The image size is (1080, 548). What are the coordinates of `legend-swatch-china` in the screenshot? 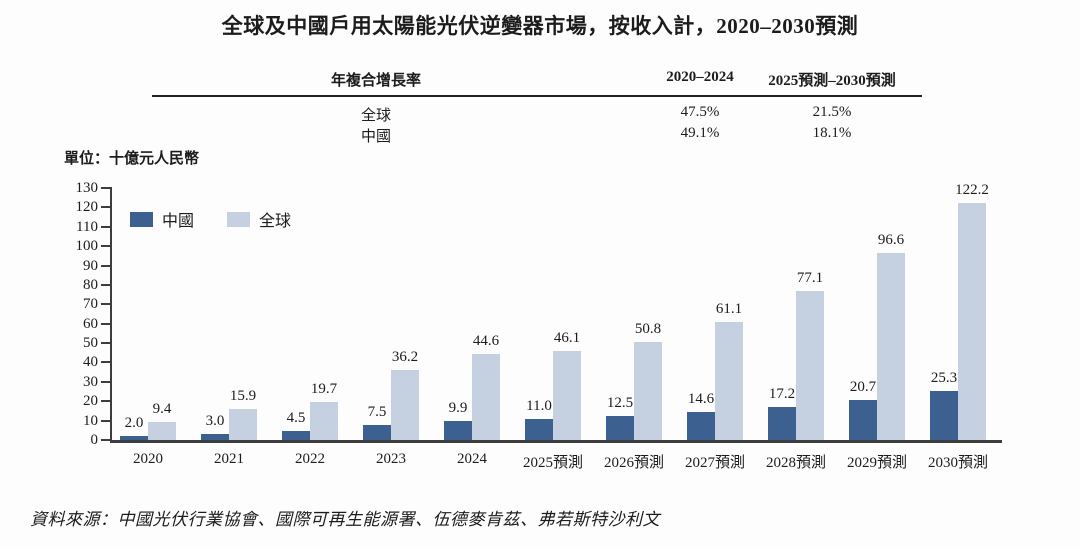 It's located at (141, 219).